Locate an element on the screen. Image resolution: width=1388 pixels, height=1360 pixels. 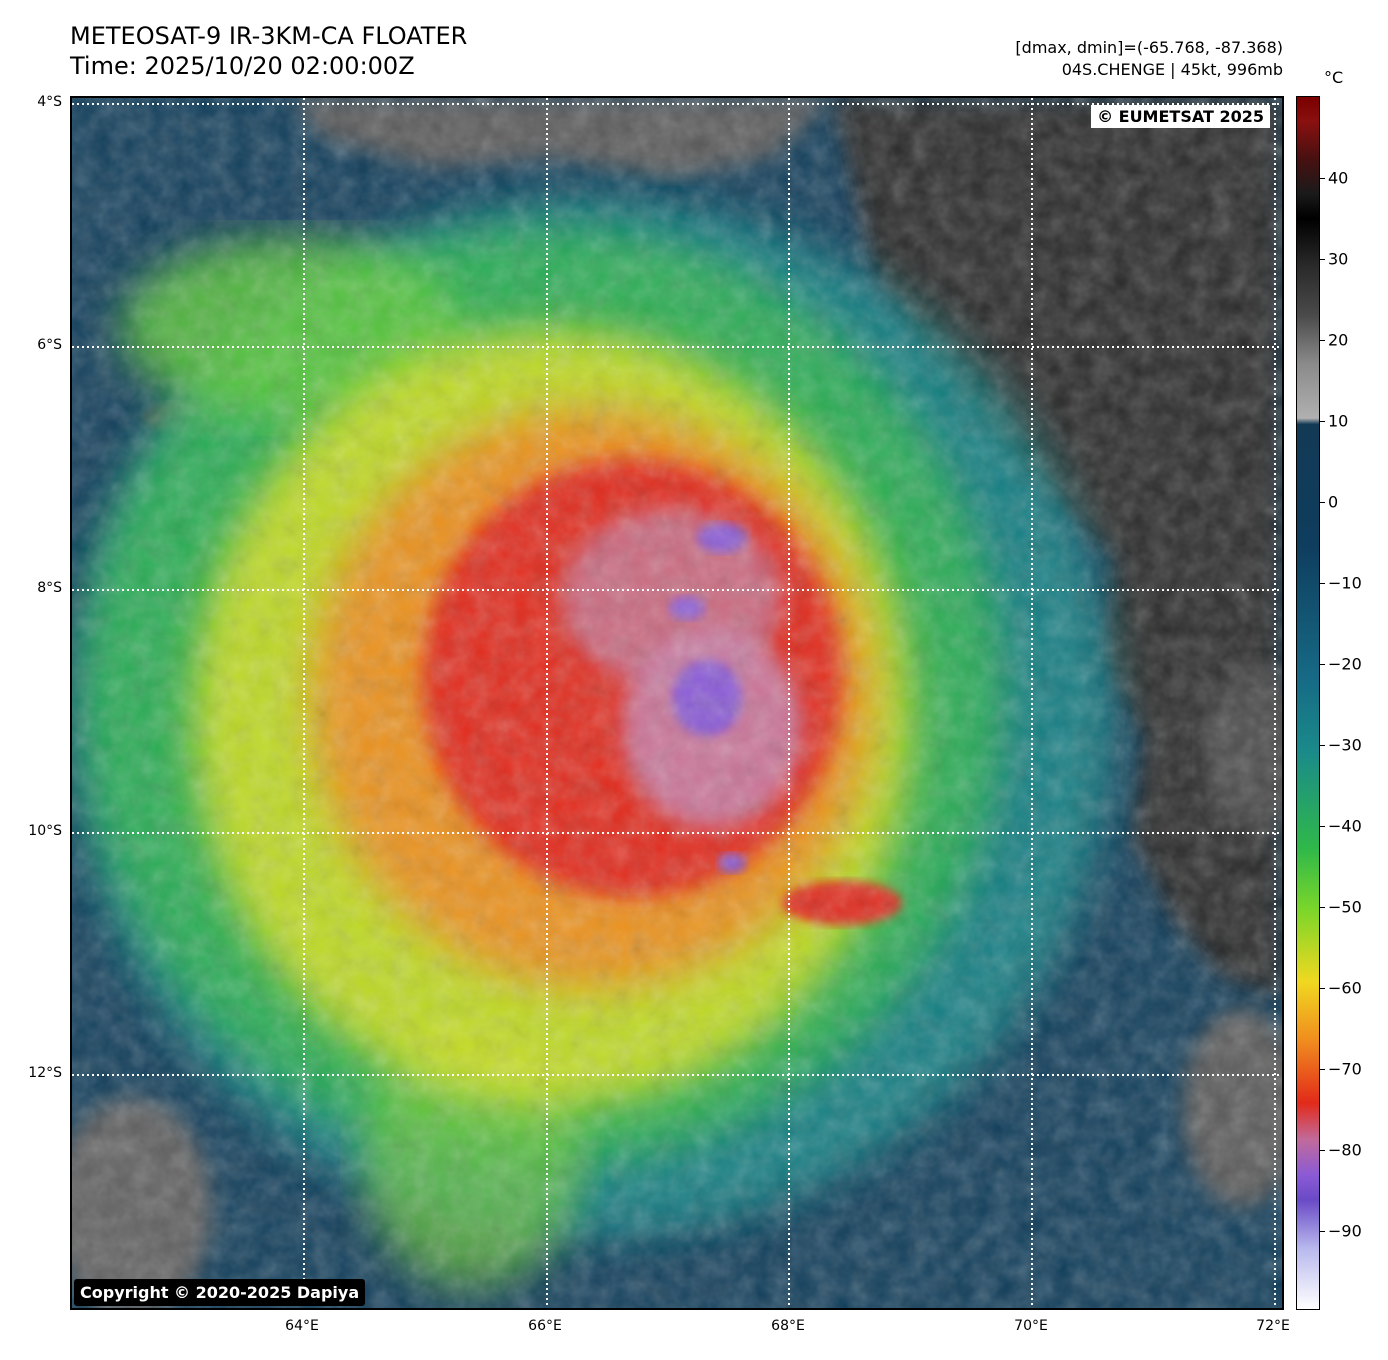
lat-label-4s: 4°S is located at coordinates (49, 102).